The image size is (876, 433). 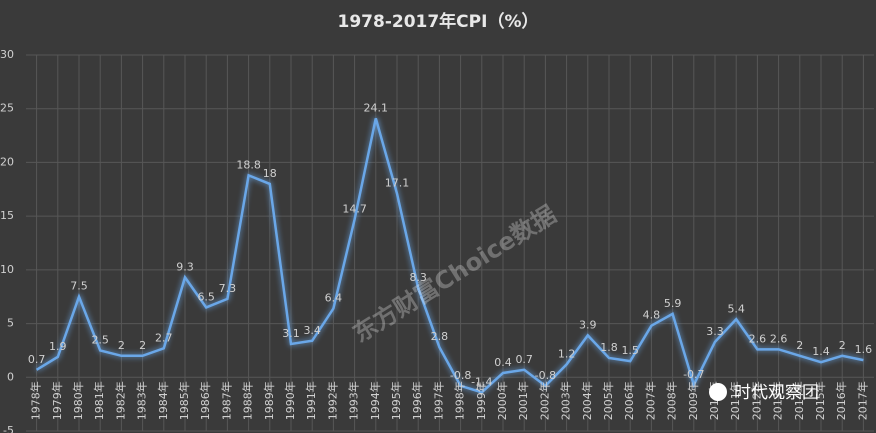 What do you see at coordinates (821, 351) in the screenshot?
I see `data-label: 1.4` at bounding box center [821, 351].